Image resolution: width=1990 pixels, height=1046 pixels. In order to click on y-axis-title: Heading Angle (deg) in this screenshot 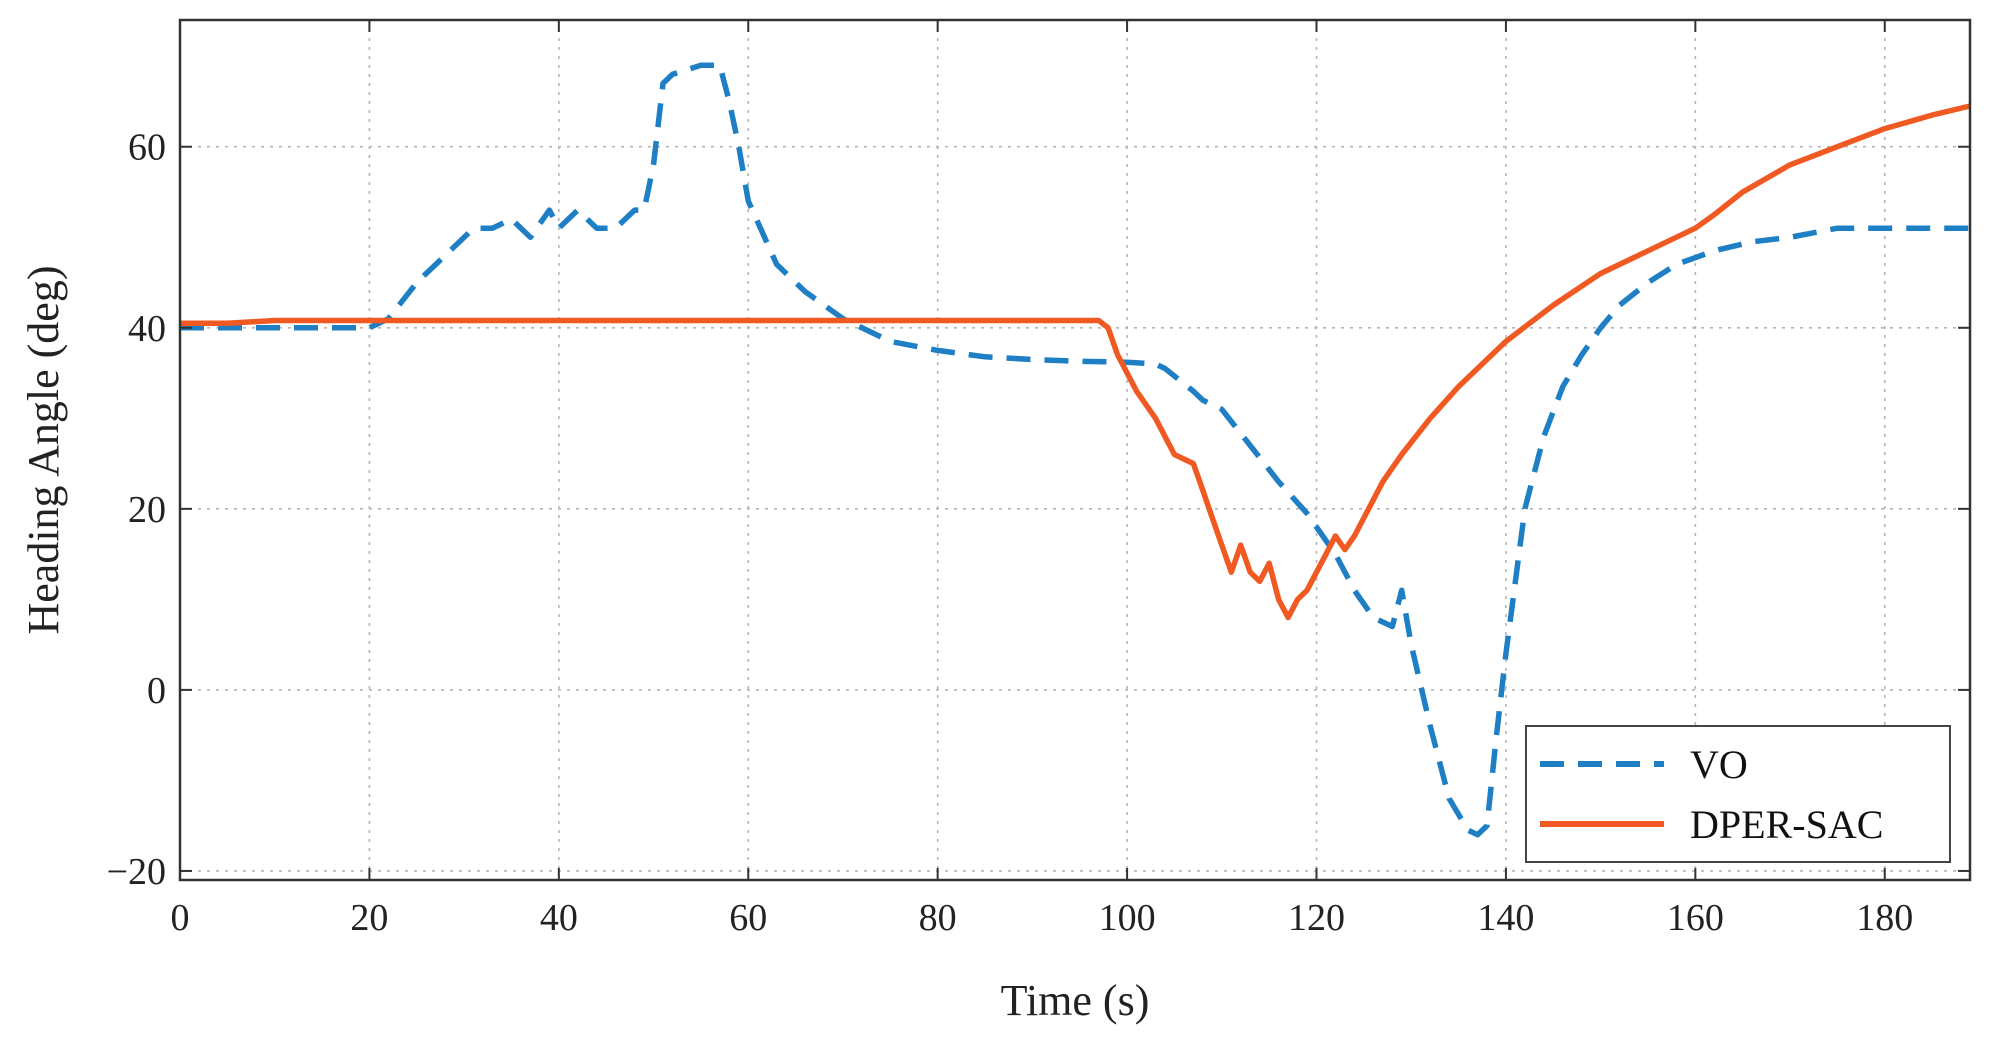, I will do `click(43, 450)`.